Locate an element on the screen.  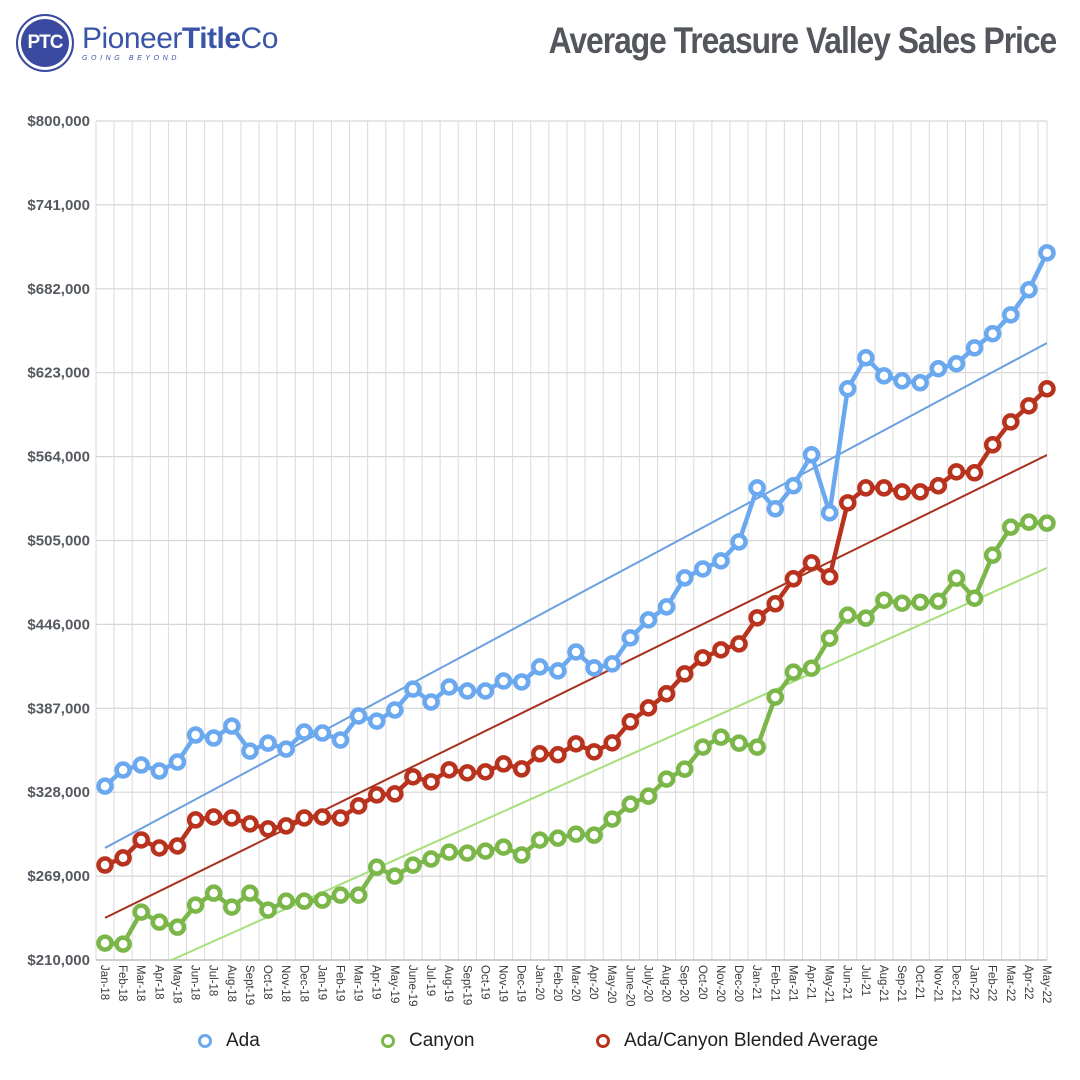
x-tick-label: Aug-19 is located at coordinates (448, 983).